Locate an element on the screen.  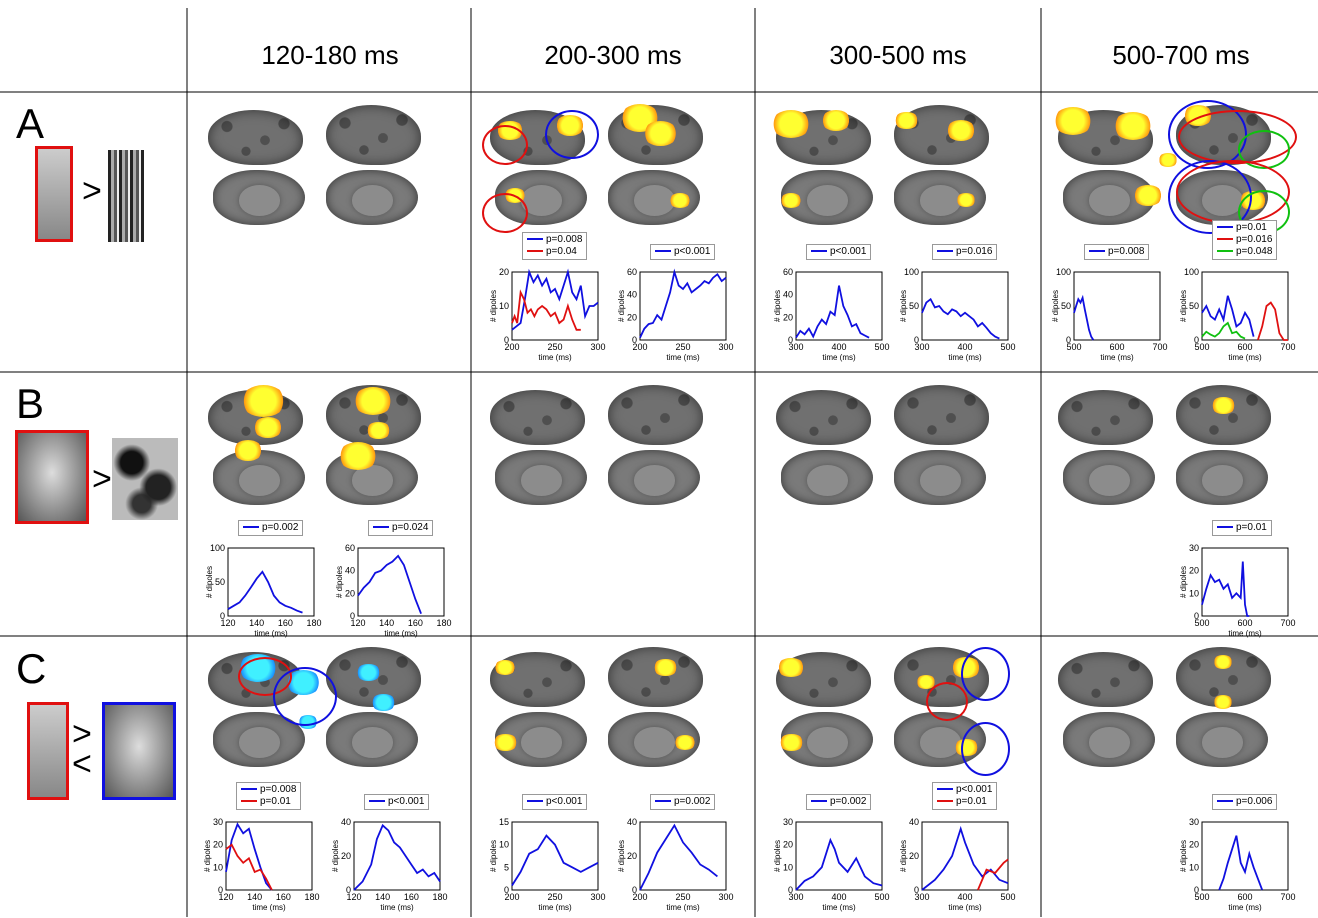
x-tick-label: 180 is located at coordinates (311, 897).